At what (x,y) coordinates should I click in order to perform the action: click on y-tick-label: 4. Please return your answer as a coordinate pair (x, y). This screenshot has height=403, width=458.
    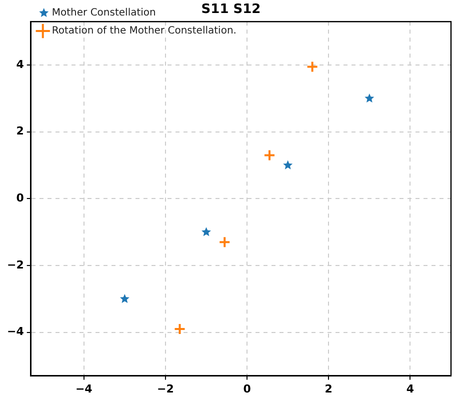
    Looking at the image, I should click on (20, 64).